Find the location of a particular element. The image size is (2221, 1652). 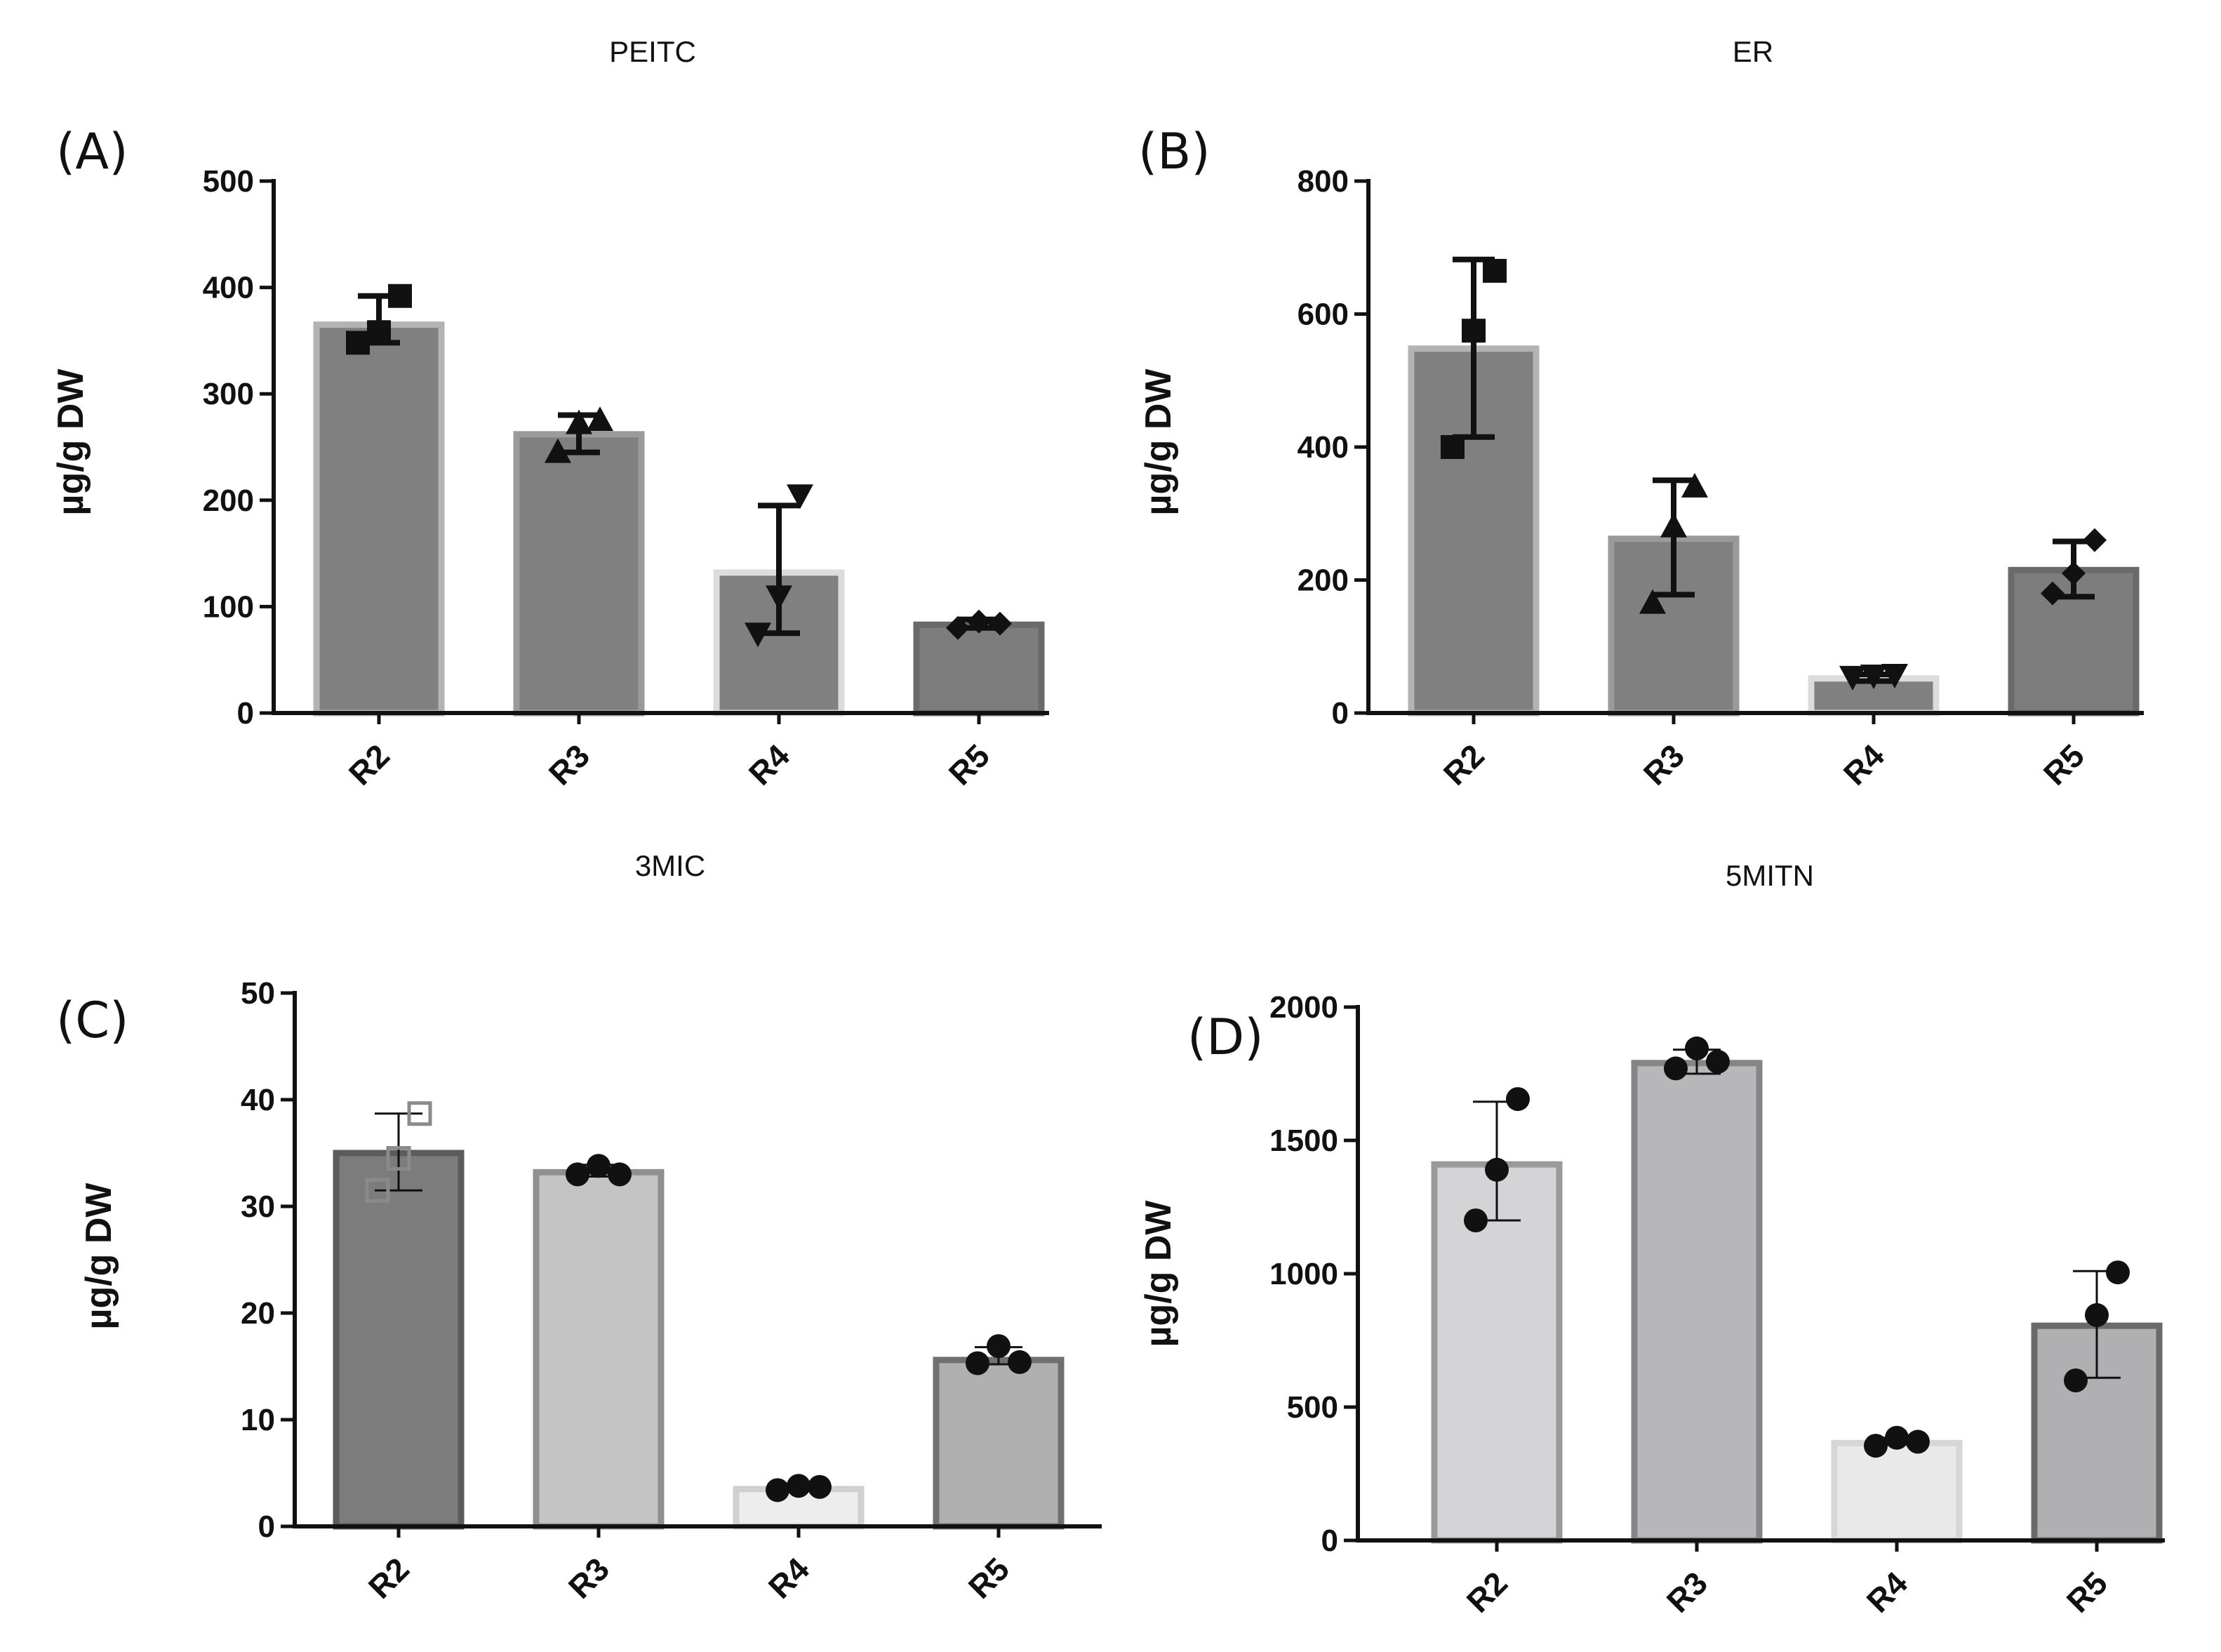

chart-title: 3MIC is located at coordinates (670, 865).